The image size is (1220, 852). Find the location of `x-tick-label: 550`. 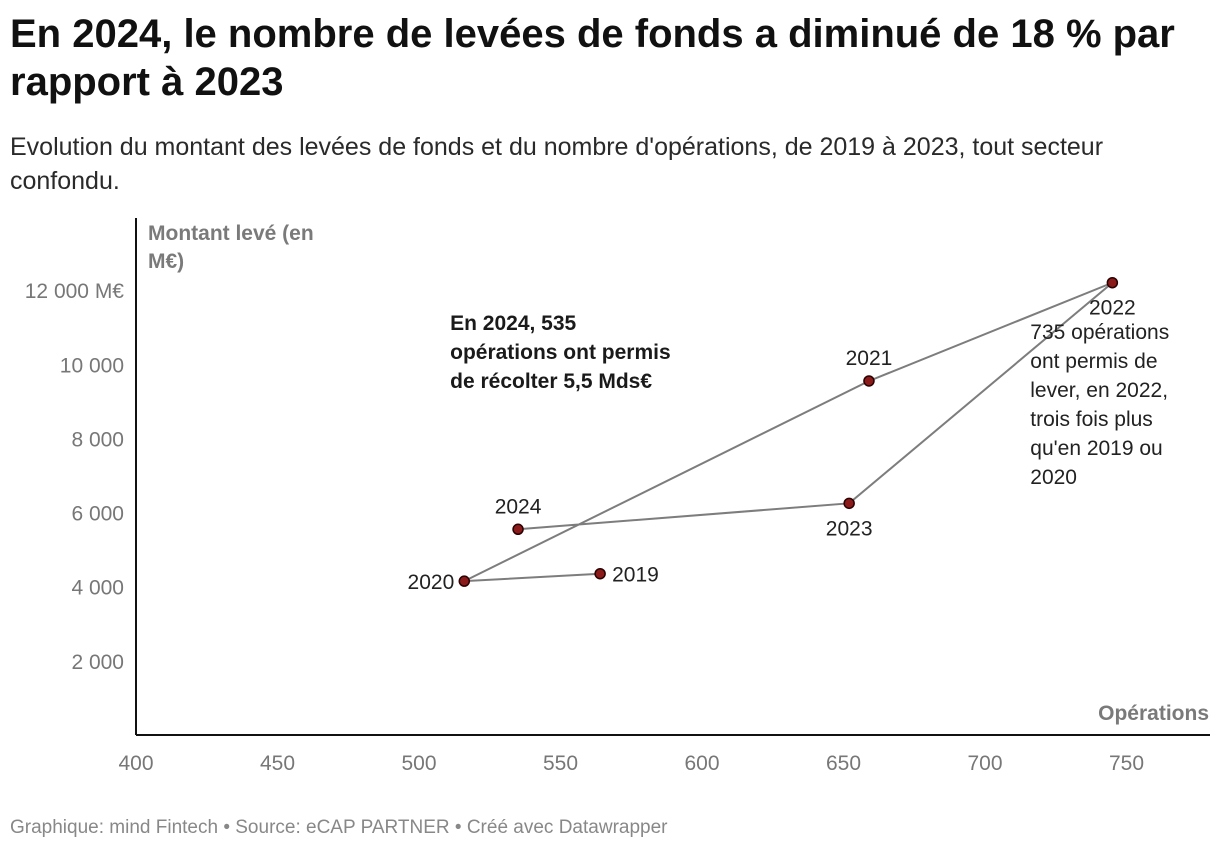

x-tick-label: 550 is located at coordinates (560, 763).